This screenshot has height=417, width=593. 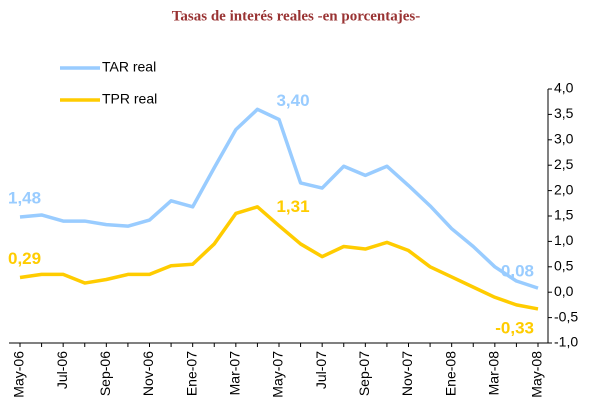 What do you see at coordinates (296, 16) in the screenshot?
I see `chart-title: Tasas de interés reales -en porcentajes-` at bounding box center [296, 16].